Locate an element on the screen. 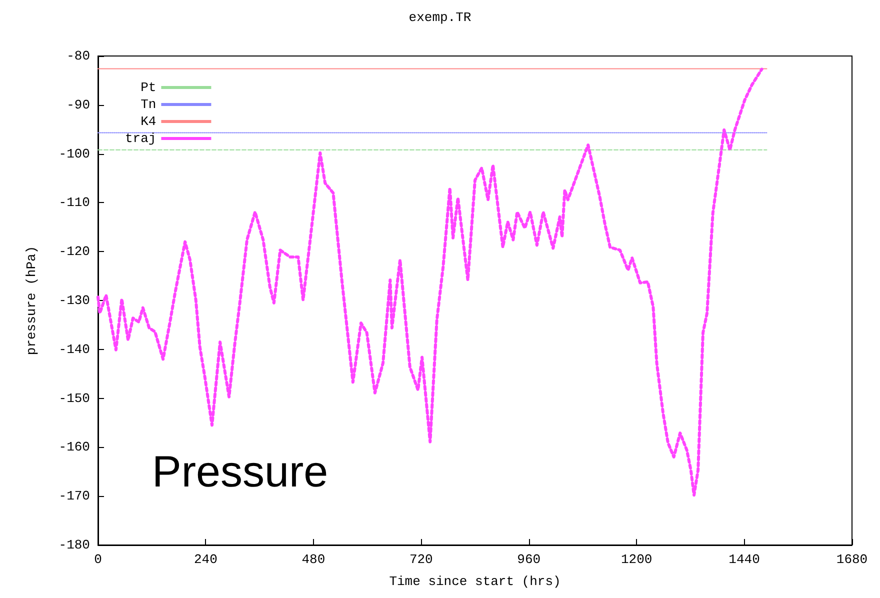  legend-label: Pt is located at coordinates (148, 87).